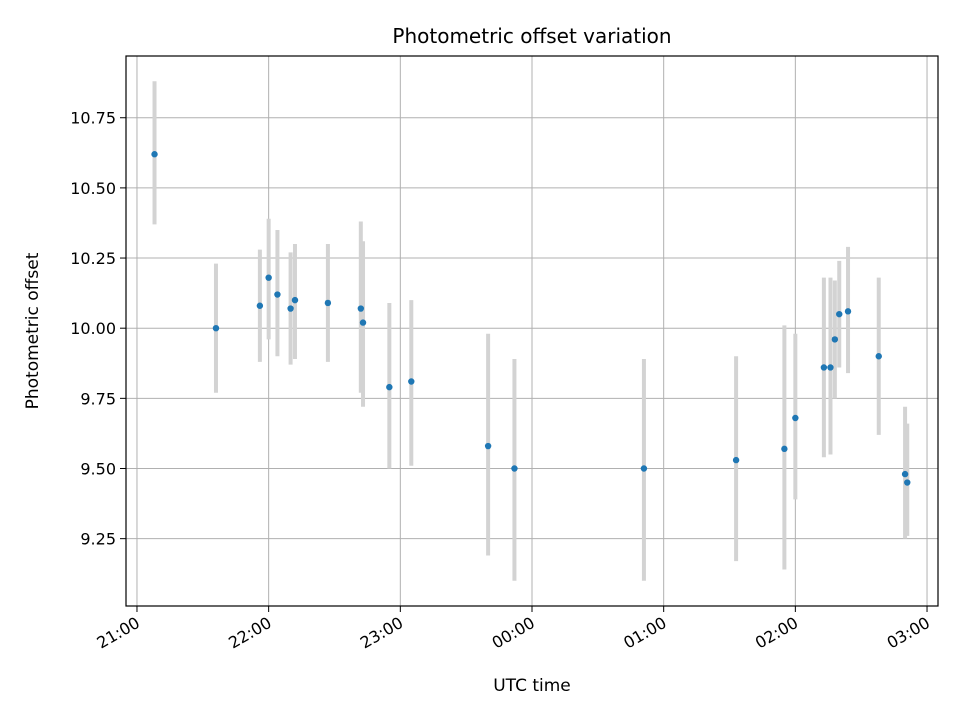  I want to click on x-axis-title: UTC time, so click(532, 686).